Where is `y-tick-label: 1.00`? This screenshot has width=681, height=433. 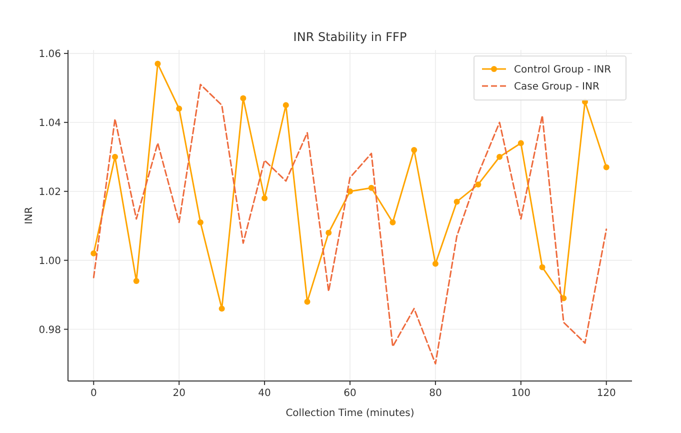
y-tick-label: 1.00 is located at coordinates (49, 261).